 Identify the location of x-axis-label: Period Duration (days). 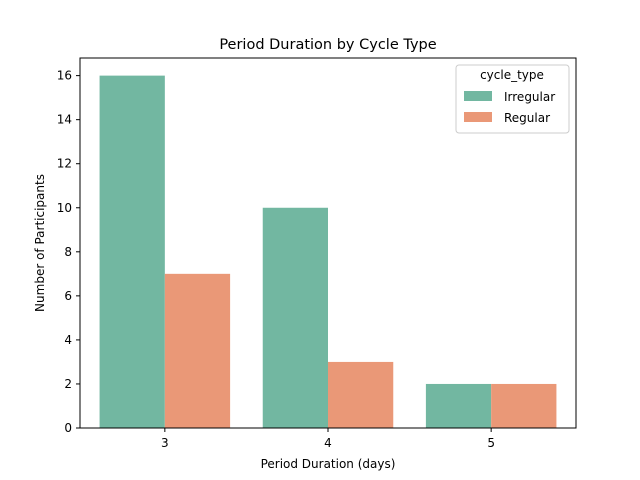
(328, 464).